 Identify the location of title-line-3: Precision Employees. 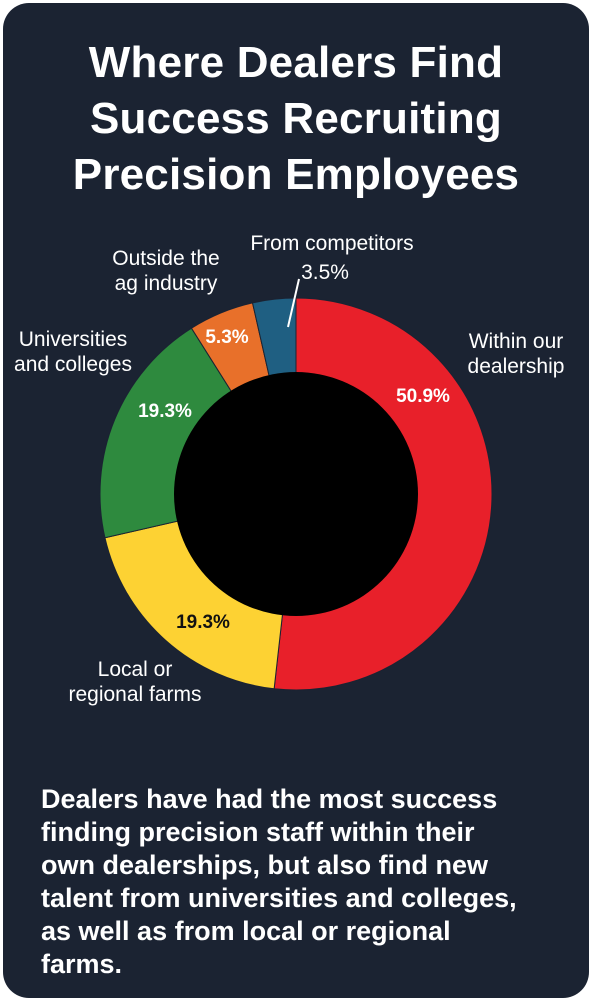
(296, 174).